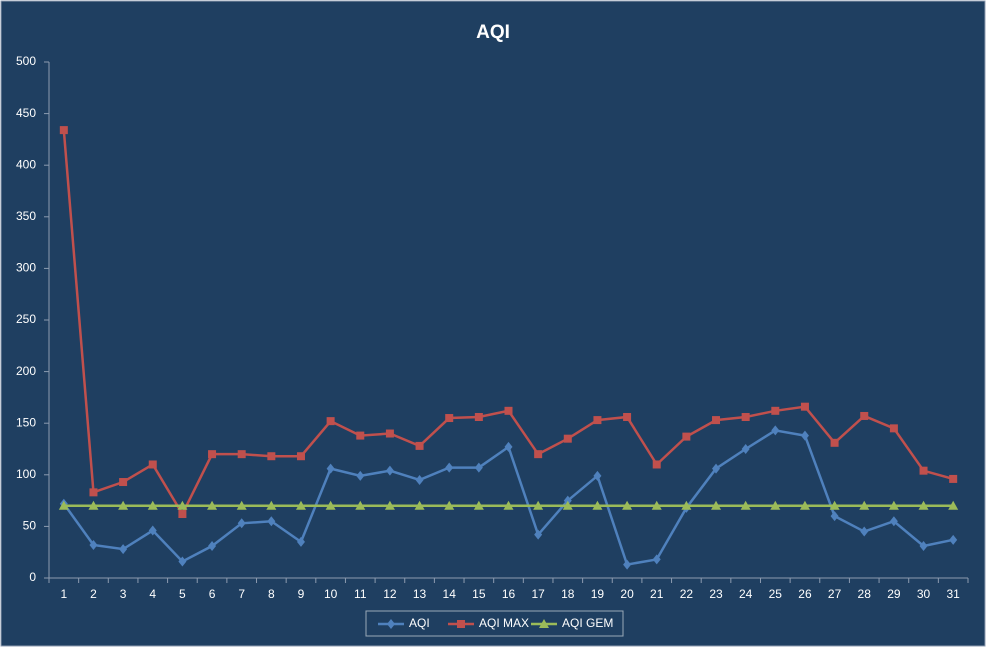 Image resolution: width=987 pixels, height=648 pixels. Describe the element at coordinates (360, 594) in the screenshot. I see `x-tick-label: 11` at that location.